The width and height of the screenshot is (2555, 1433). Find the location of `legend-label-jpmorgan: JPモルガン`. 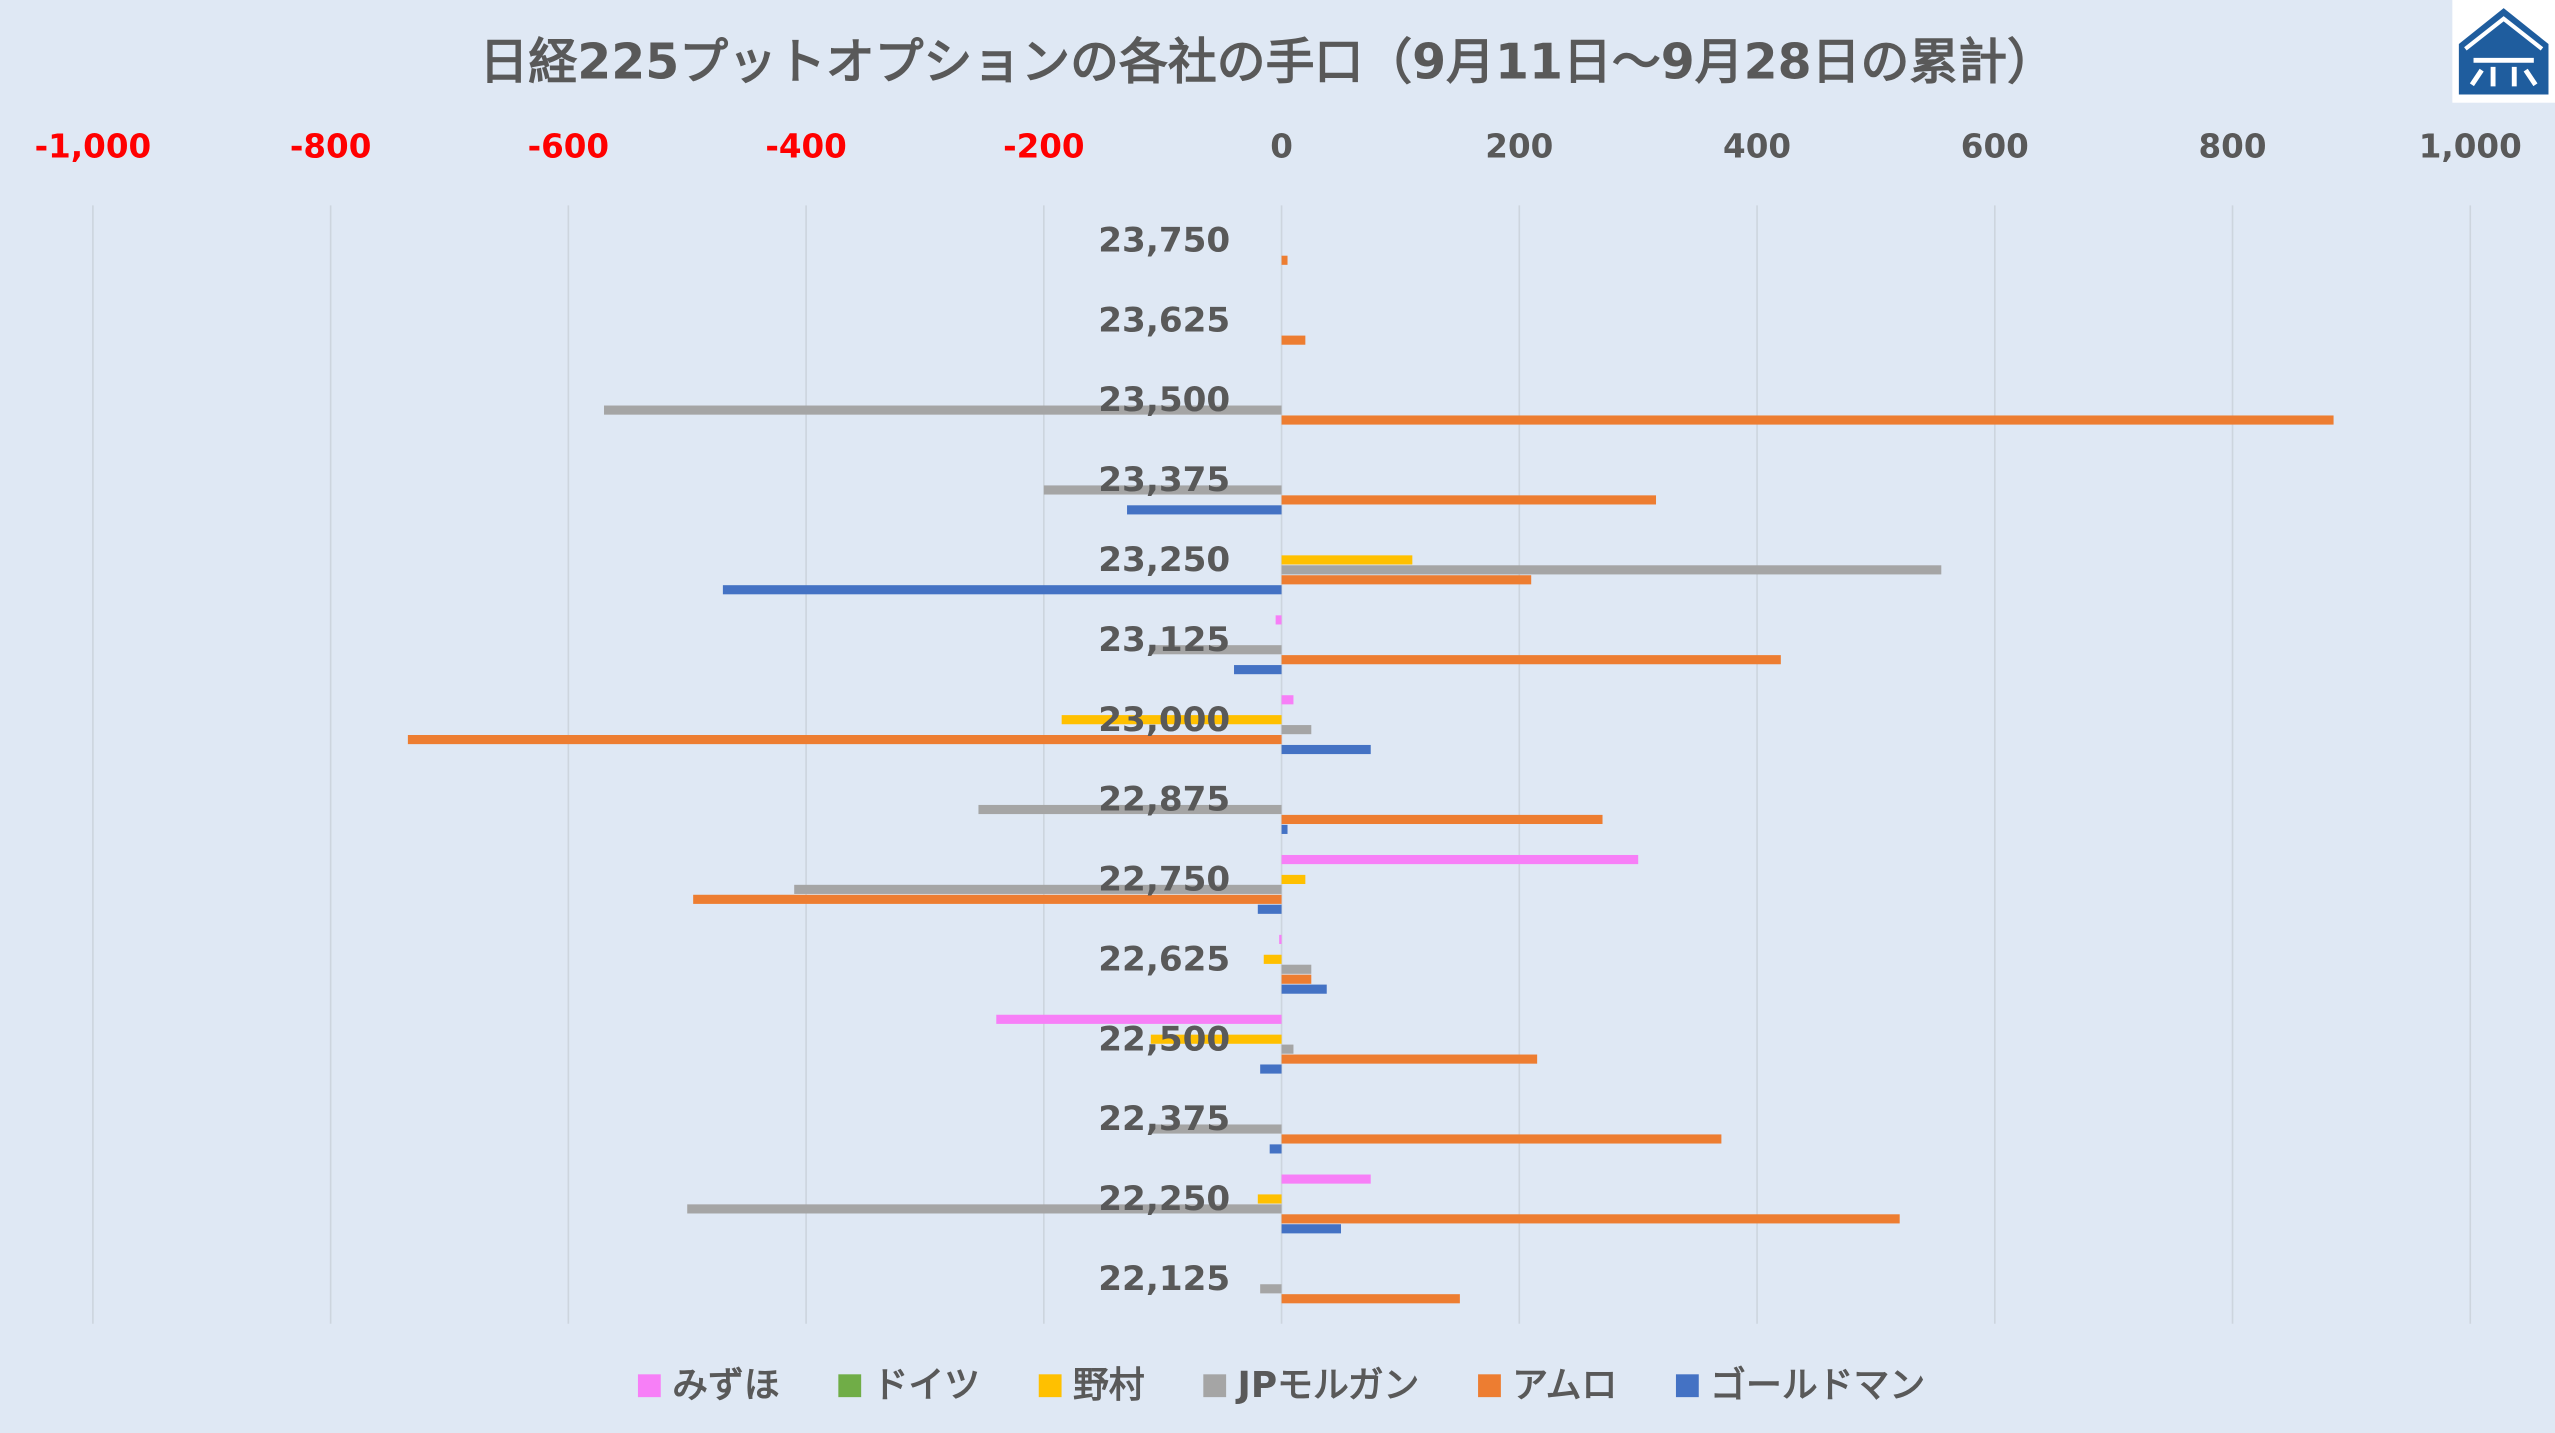

legend-label-jpmorgan: JPモルガン is located at coordinates (1327, 1385).